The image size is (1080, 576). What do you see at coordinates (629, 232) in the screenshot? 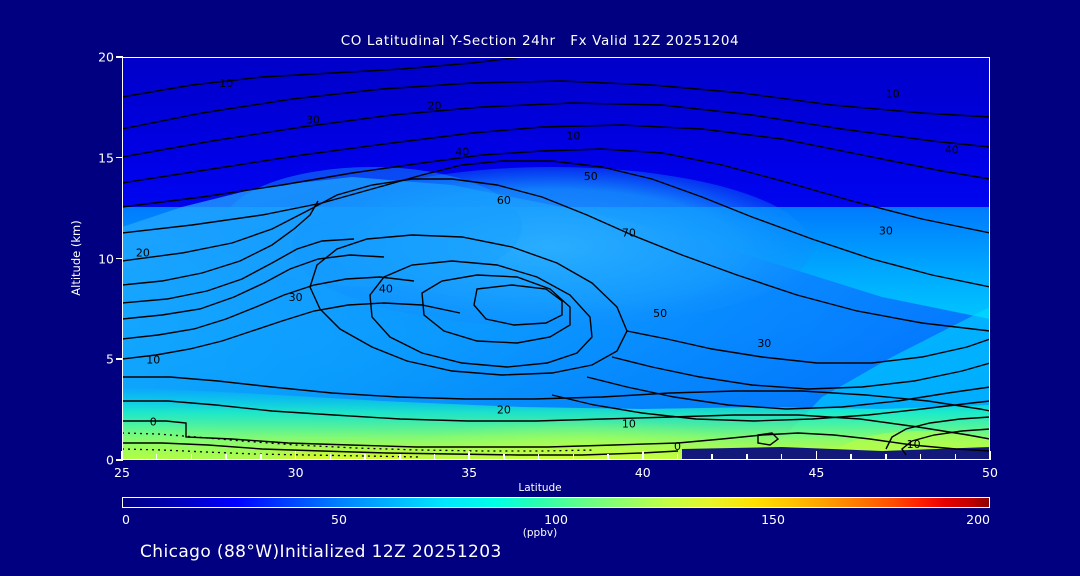
I see `contour-label: 70` at bounding box center [629, 232].